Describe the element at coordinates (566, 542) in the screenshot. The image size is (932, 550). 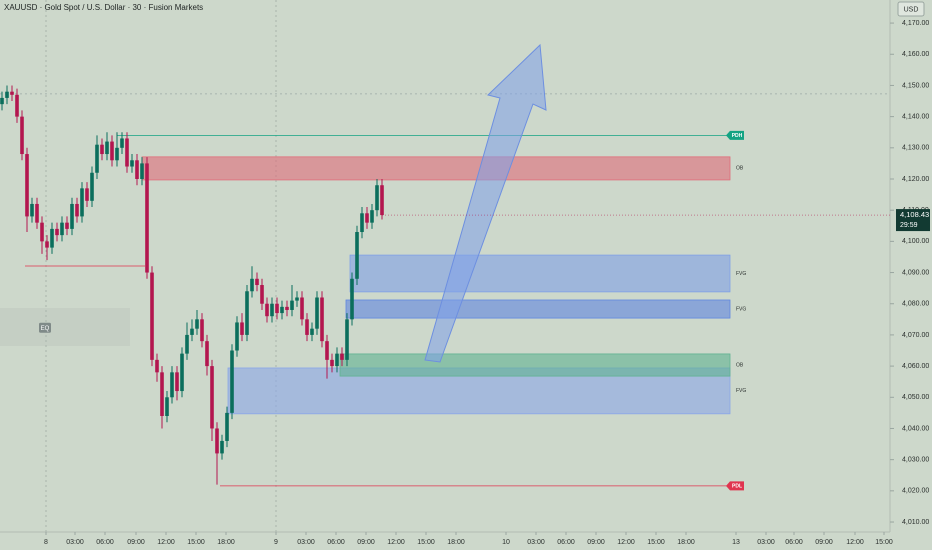
I see `x-tick-label: 06:00` at that location.